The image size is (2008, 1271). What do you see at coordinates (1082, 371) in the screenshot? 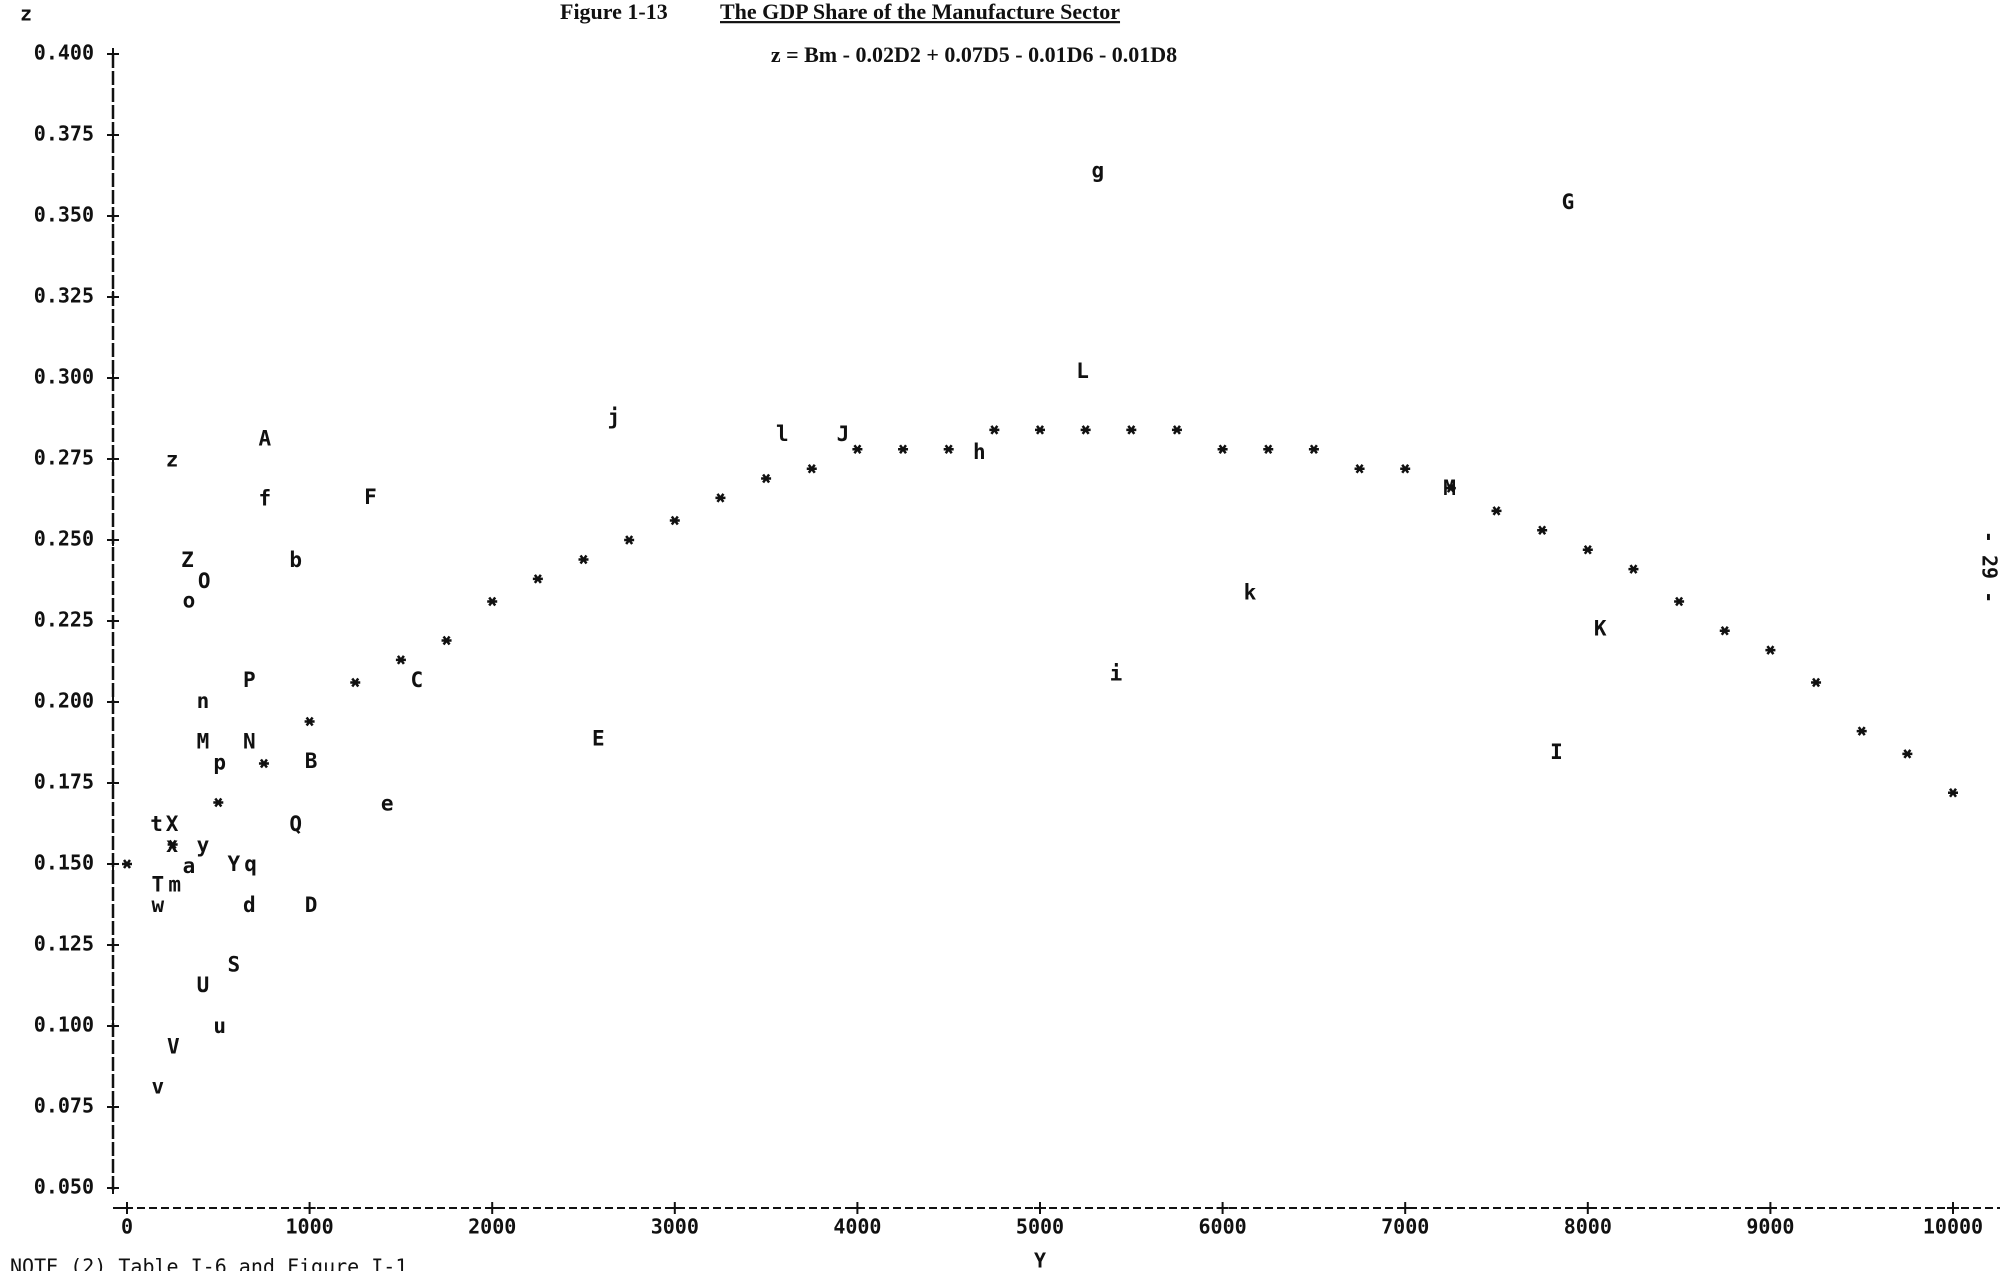
I see `data-point: L` at bounding box center [1082, 371].